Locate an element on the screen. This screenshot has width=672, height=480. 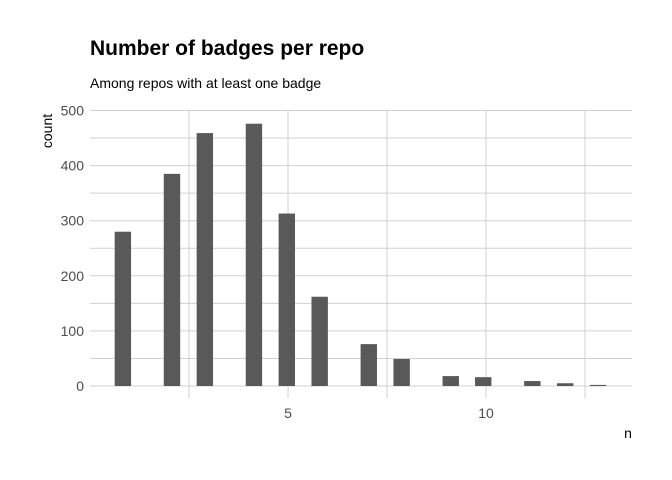
x-axis-label: n is located at coordinates (628, 433).